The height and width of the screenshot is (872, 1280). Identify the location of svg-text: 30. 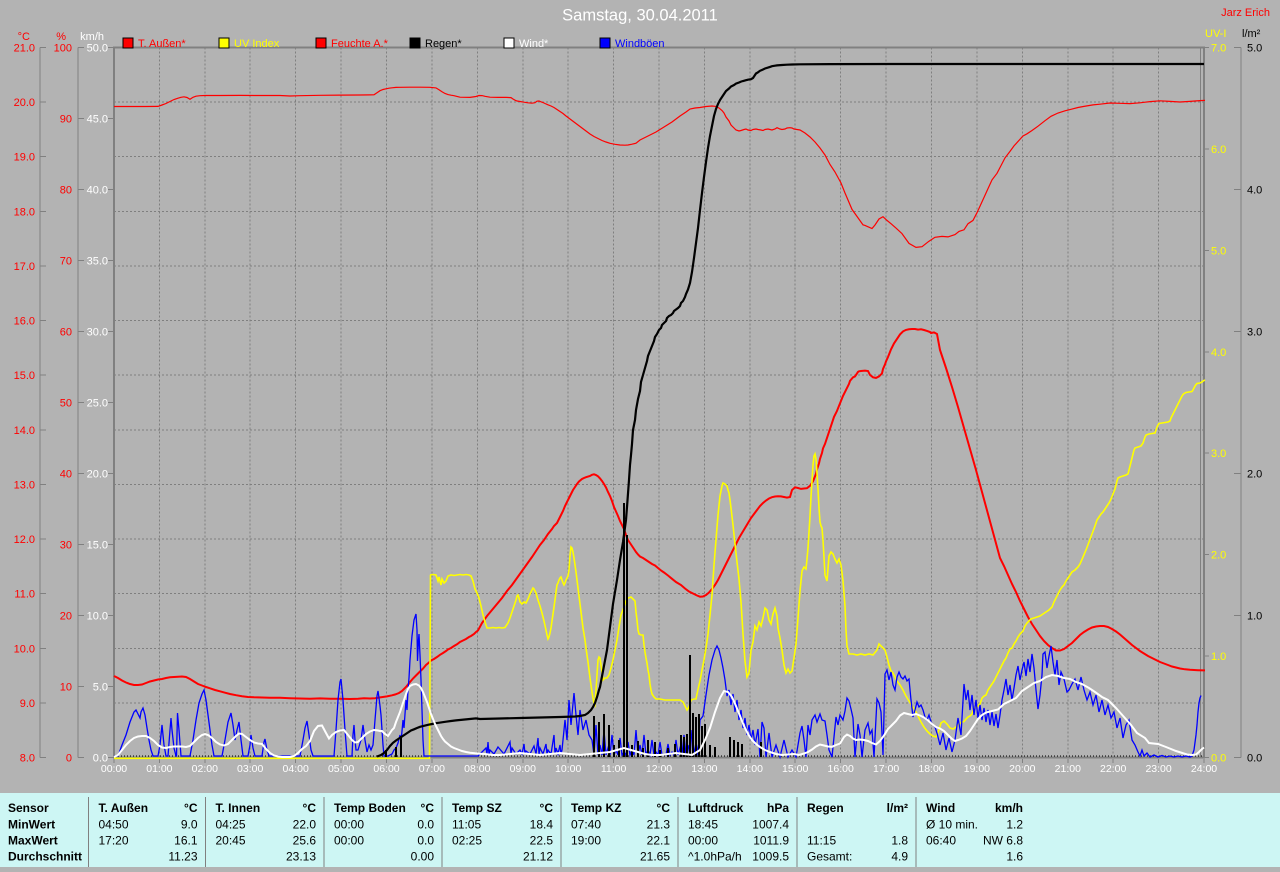
(66, 546).